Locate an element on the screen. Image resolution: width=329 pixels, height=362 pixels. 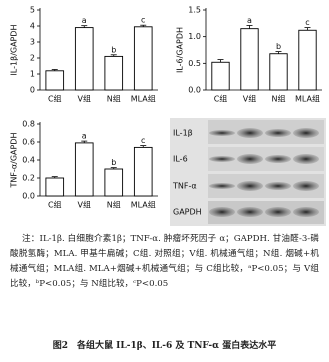
y-tick-label: 0.4 is located at coordinates (28, 160).